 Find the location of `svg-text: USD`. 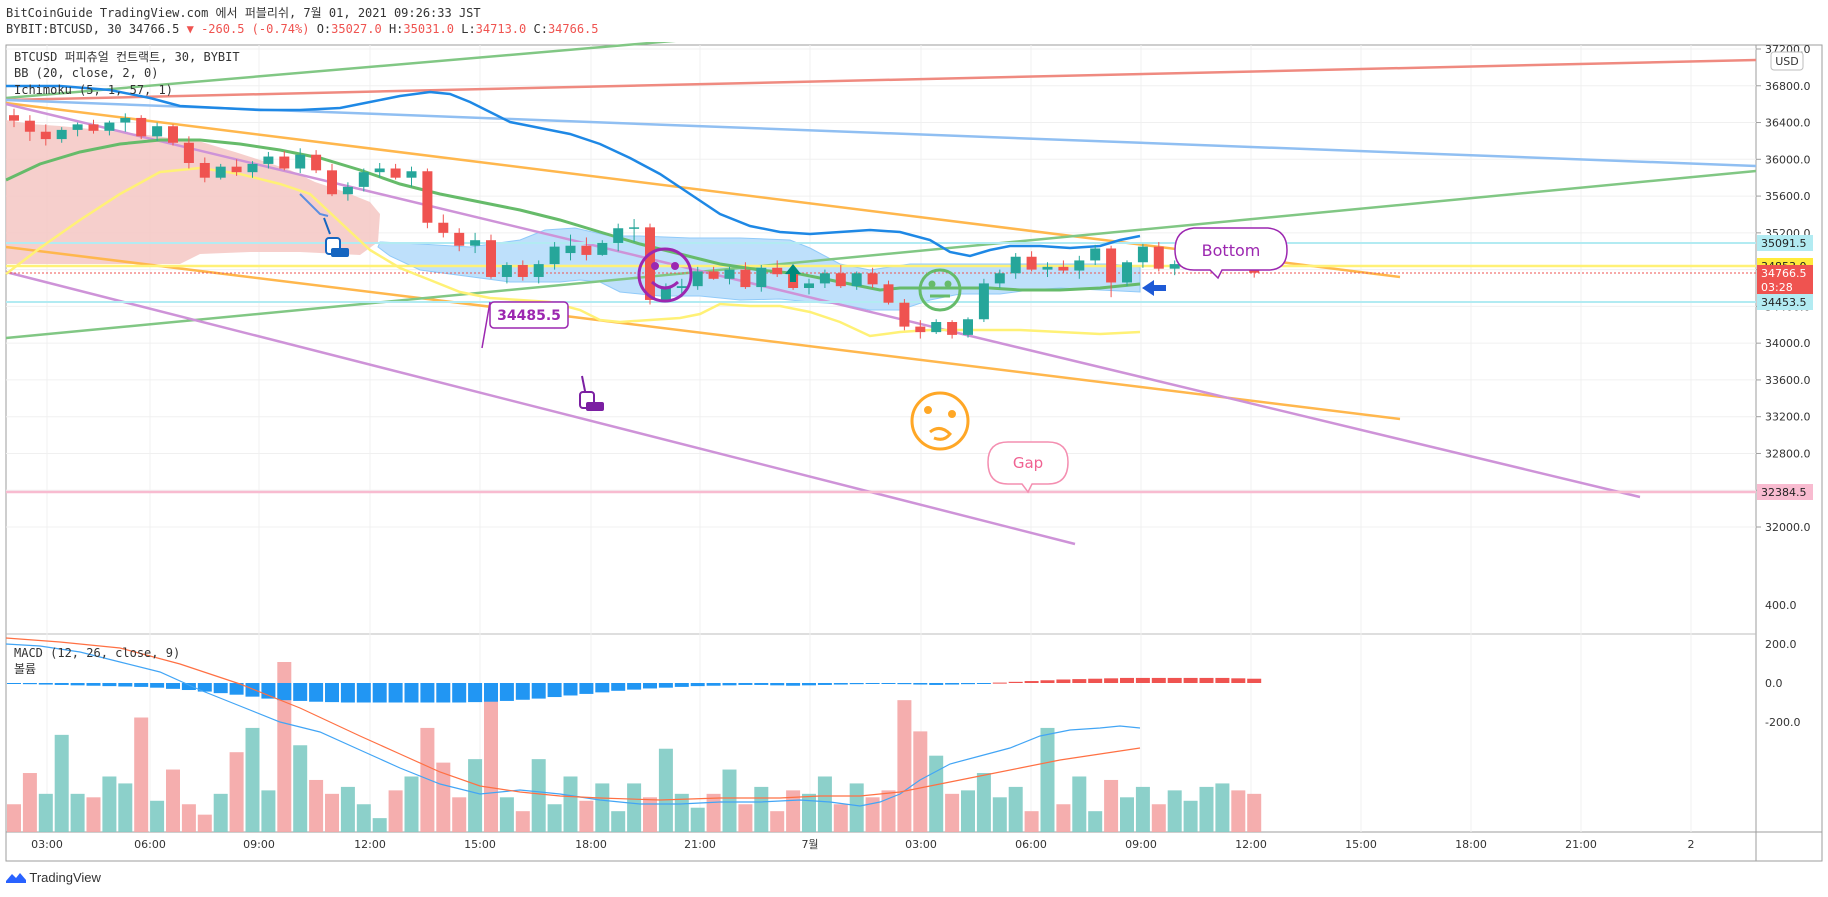

svg-text: USD is located at coordinates (1787, 61).